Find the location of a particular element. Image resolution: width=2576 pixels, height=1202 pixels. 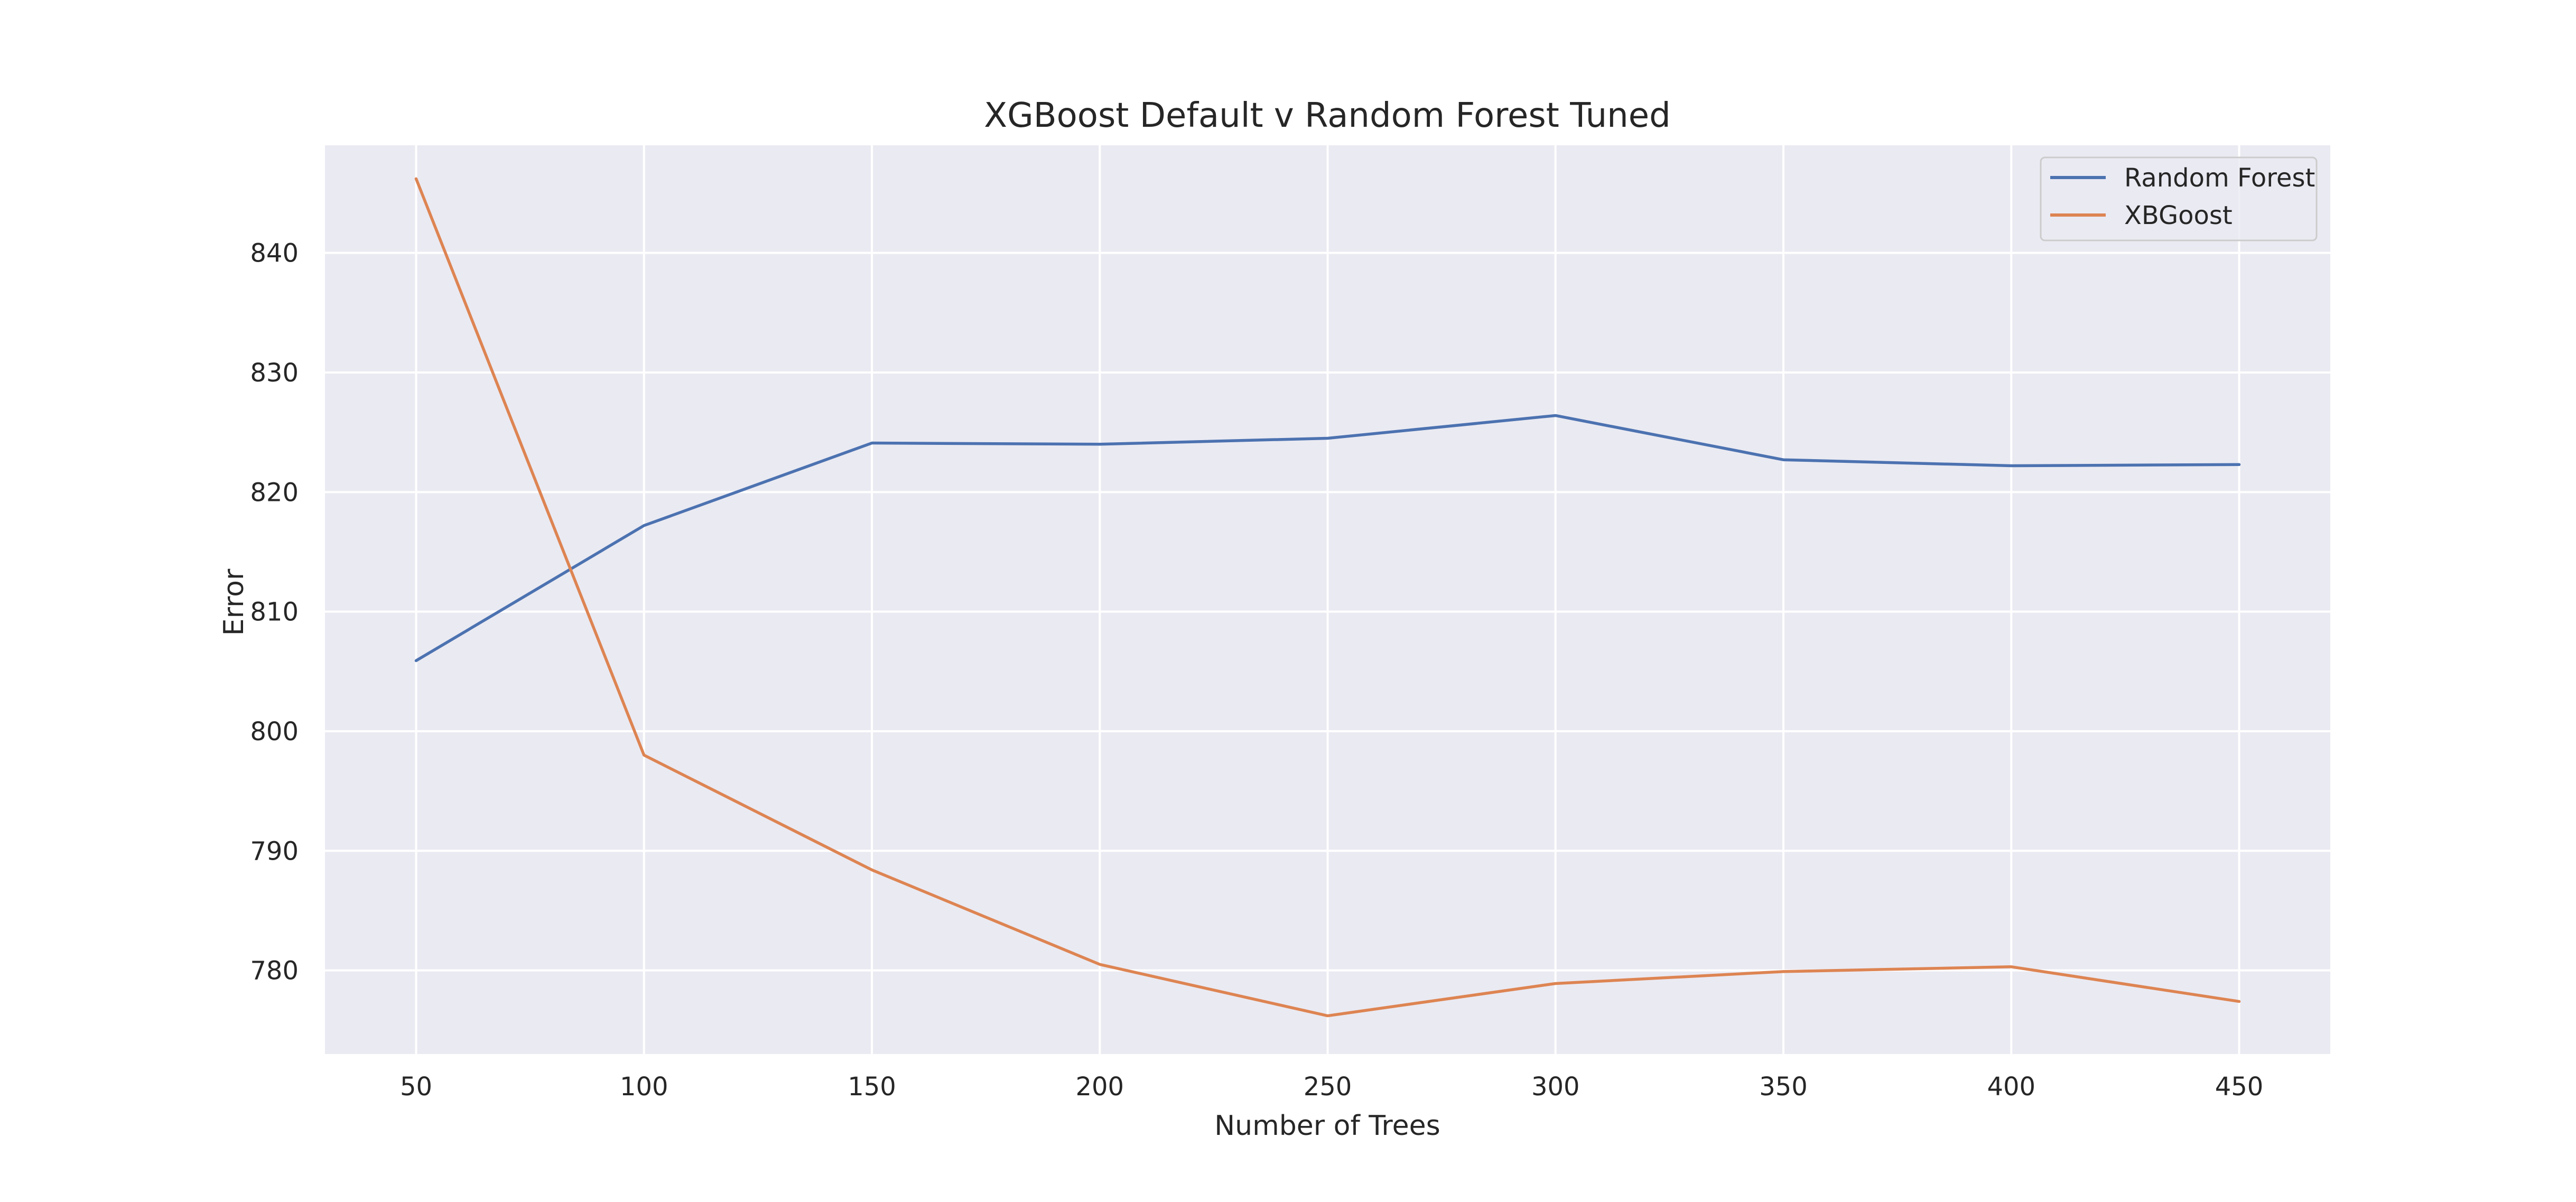

x-axis-tick-labels: 50 100 150 200 250 300 350 400 450 is located at coordinates (1331, 1087).